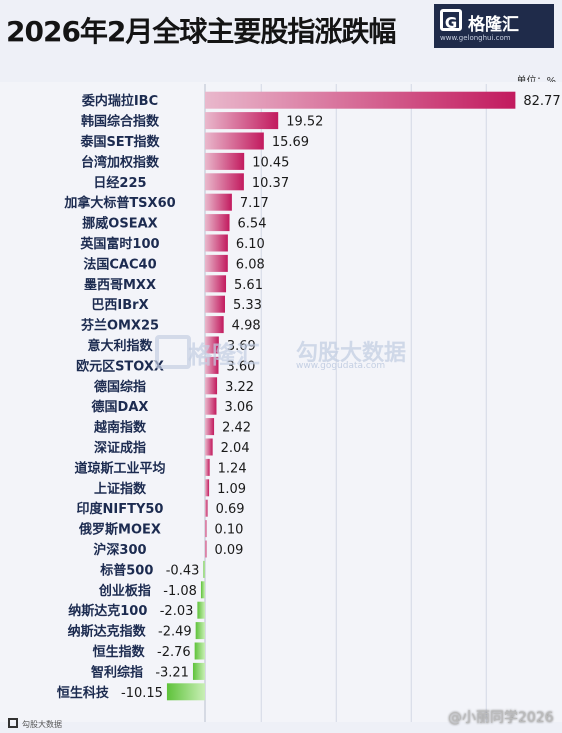  Describe the element at coordinates (119, 264) in the screenshot. I see `category-label: 法国CAC40` at that location.